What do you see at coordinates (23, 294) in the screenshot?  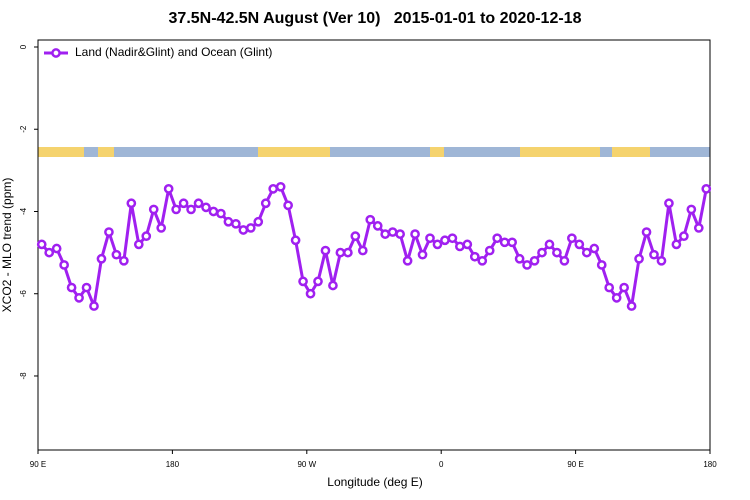 I see `y-tick-label: -6` at bounding box center [23, 294].